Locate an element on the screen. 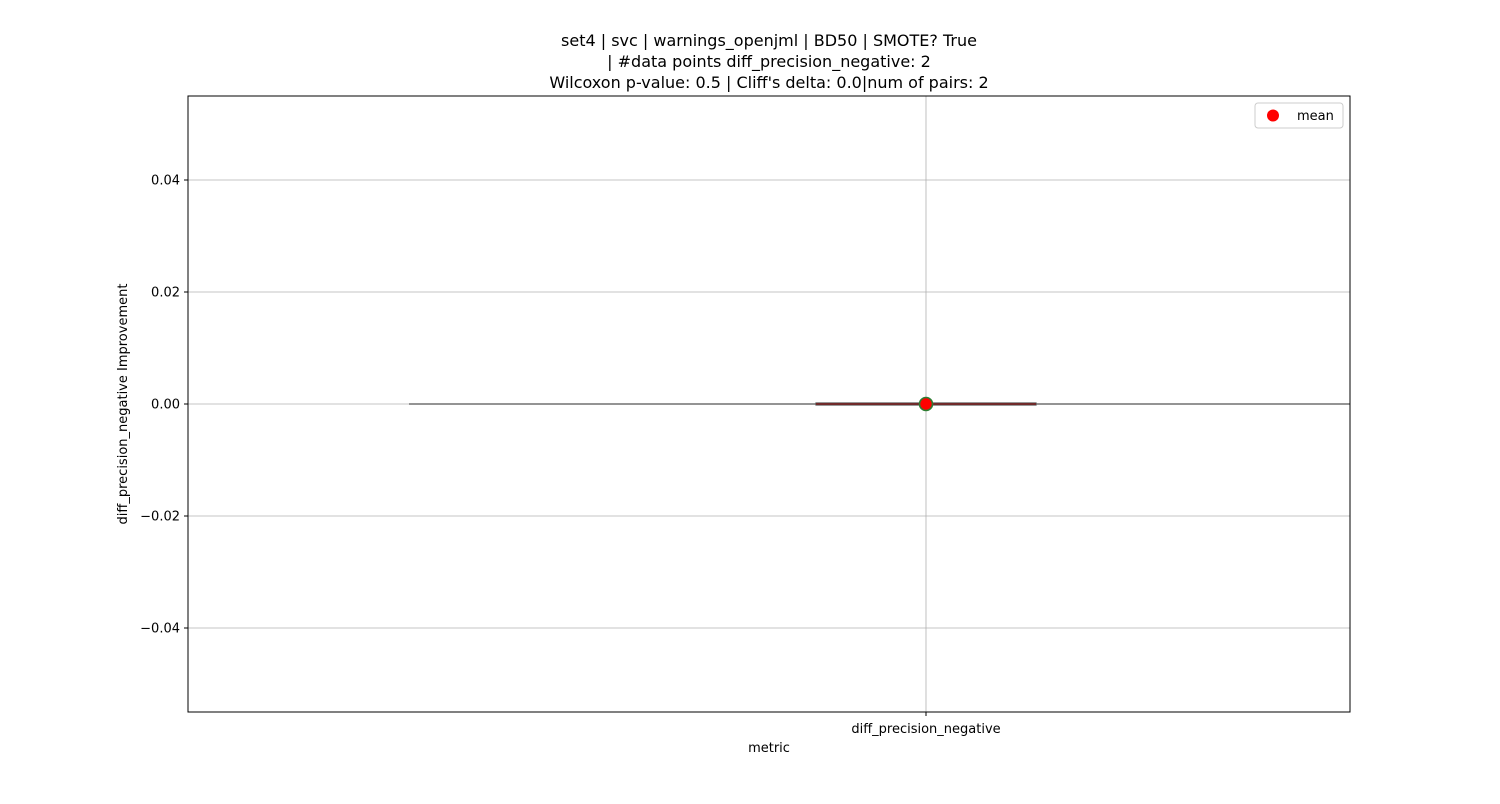  y-axis-label: diff_precision_negative Improvement is located at coordinates (123, 404).